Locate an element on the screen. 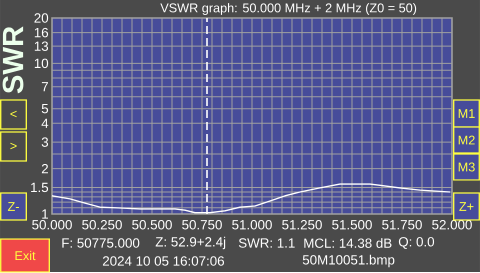 The image size is (480, 273). y-tick-label: 3 is located at coordinates (45, 143).